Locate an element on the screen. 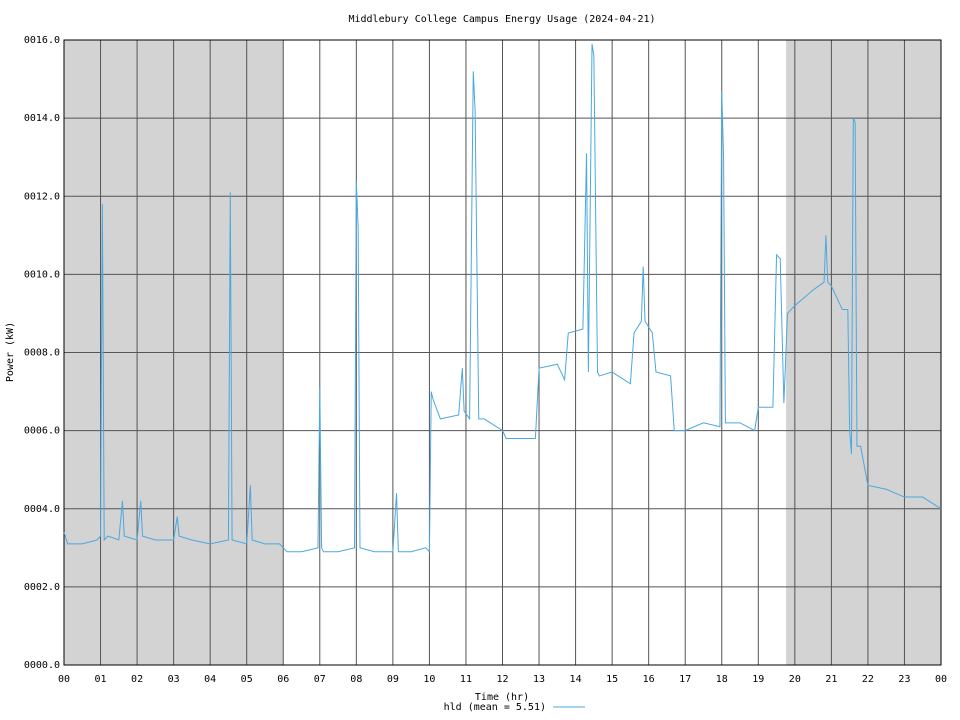 Image resolution: width=960 pixels, height=720 pixels. x-tick-label: 20 is located at coordinates (795, 679).